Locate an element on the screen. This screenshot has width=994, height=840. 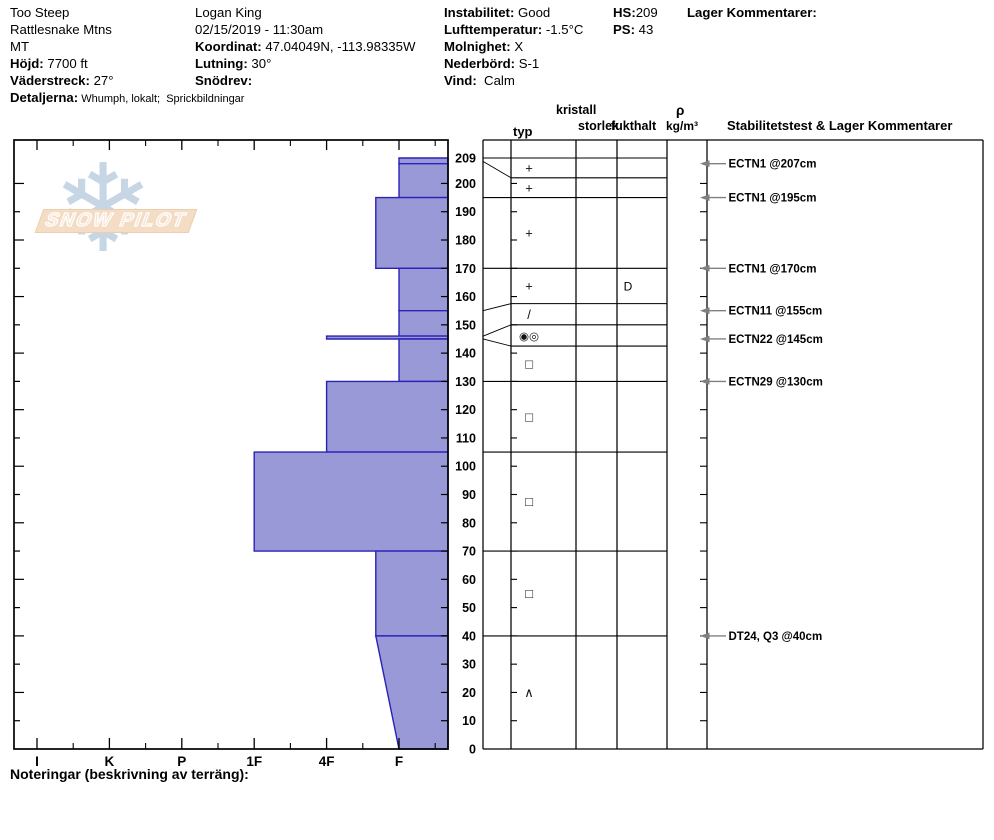
svg-text: 30 is located at coordinates (469, 665).